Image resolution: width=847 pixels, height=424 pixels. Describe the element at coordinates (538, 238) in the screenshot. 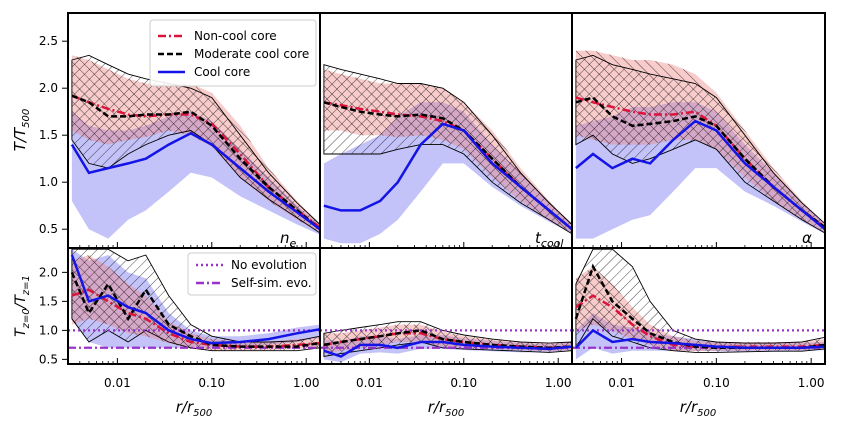

I see `panel-label-1-main: t` at that location.